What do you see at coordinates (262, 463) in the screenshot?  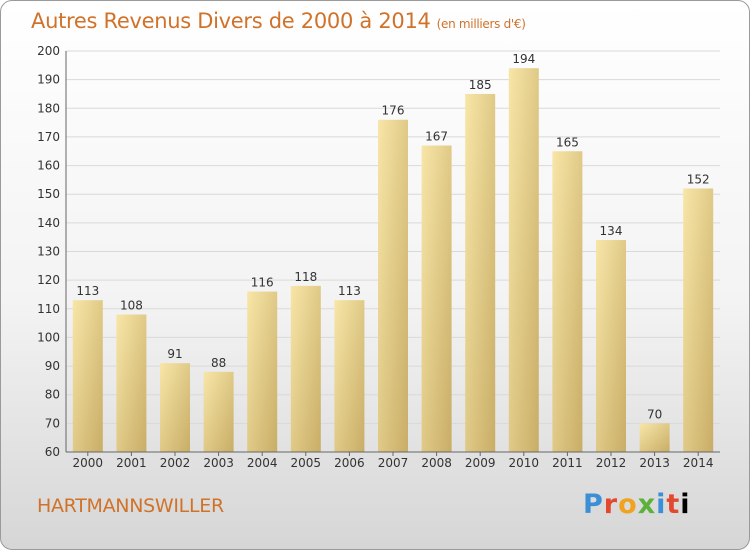 I see `x-tick-label: 2004` at bounding box center [262, 463].